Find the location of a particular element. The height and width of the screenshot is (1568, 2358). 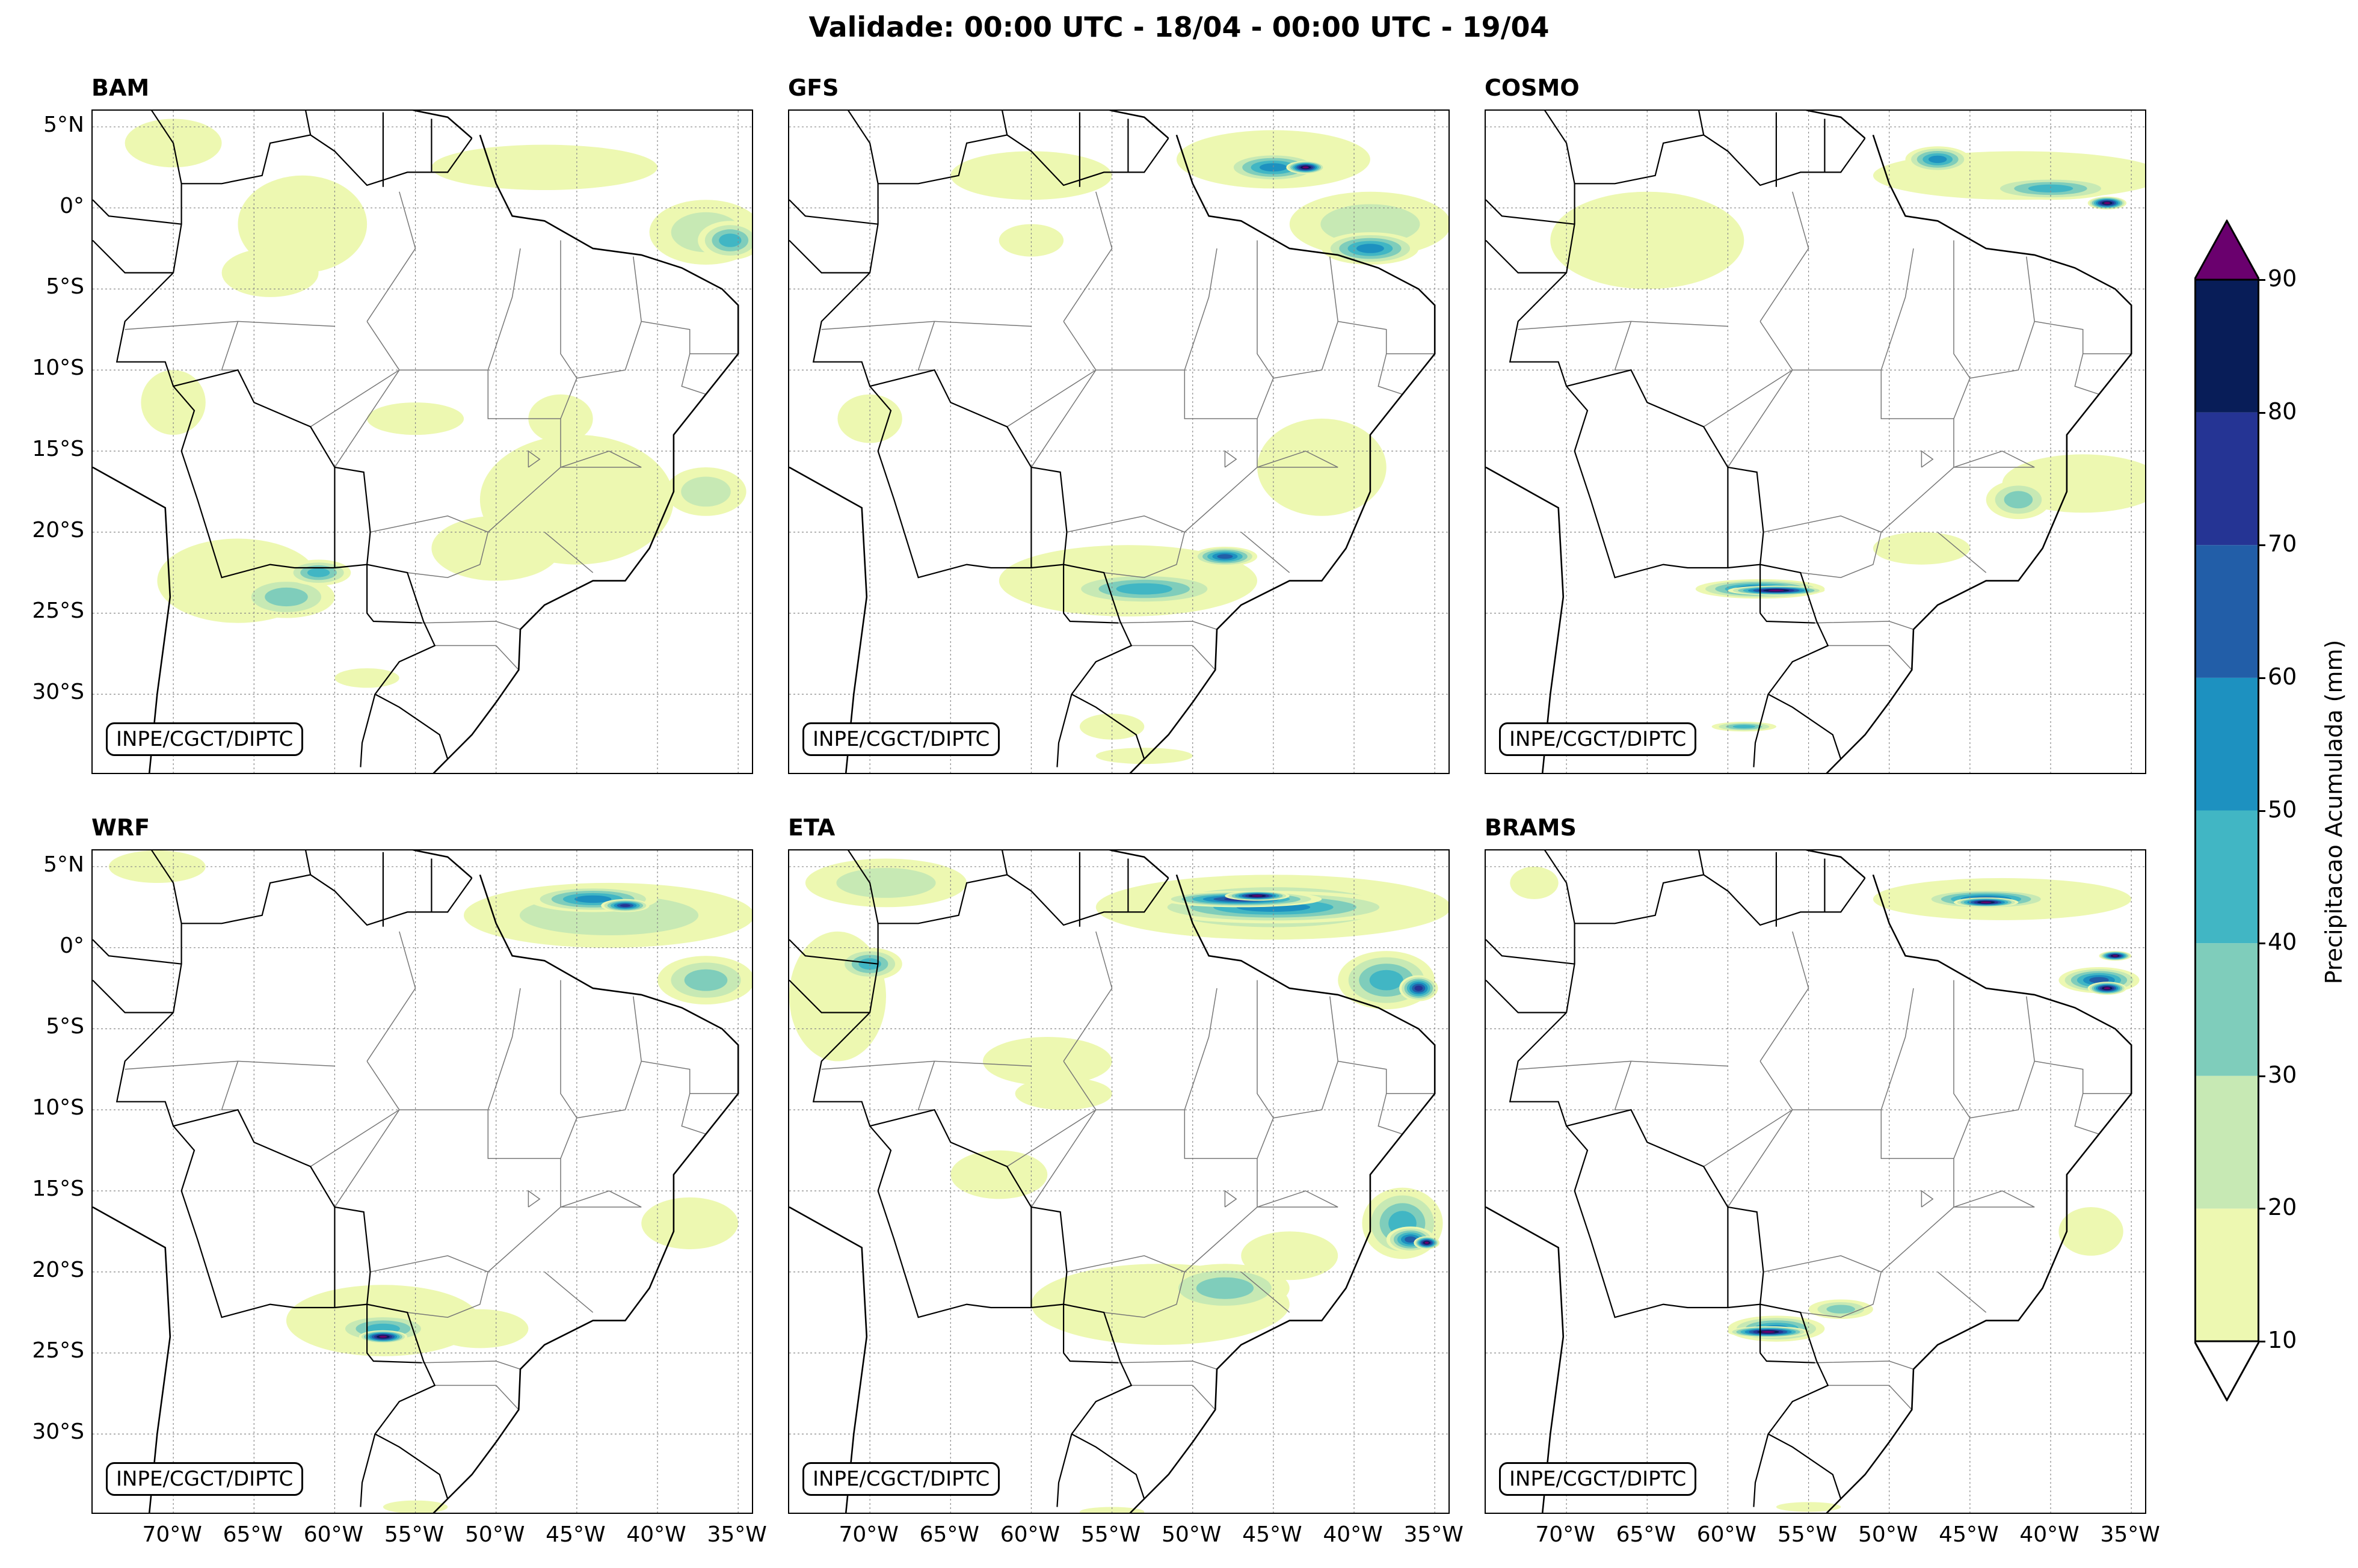

panel-title-gfs: GFS is located at coordinates (814, 88).